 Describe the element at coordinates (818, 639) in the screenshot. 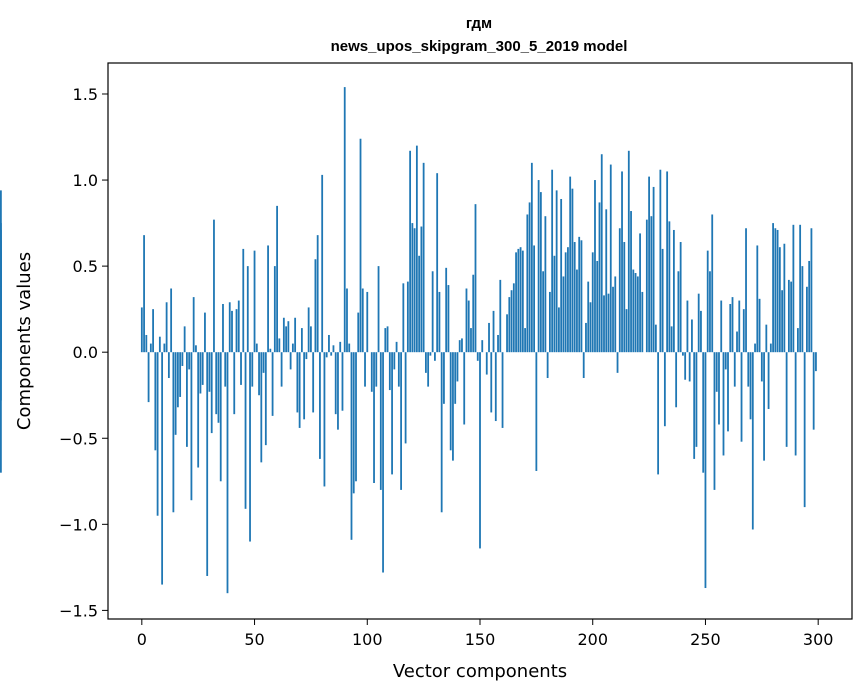

I see `x-tick-label: 300` at that location.